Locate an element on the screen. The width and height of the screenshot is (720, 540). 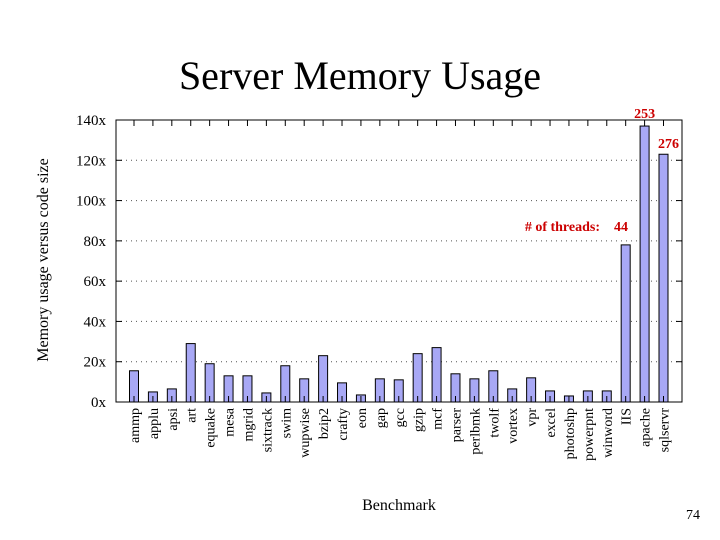
y-tick-label: 60x is located at coordinates (95, 282).